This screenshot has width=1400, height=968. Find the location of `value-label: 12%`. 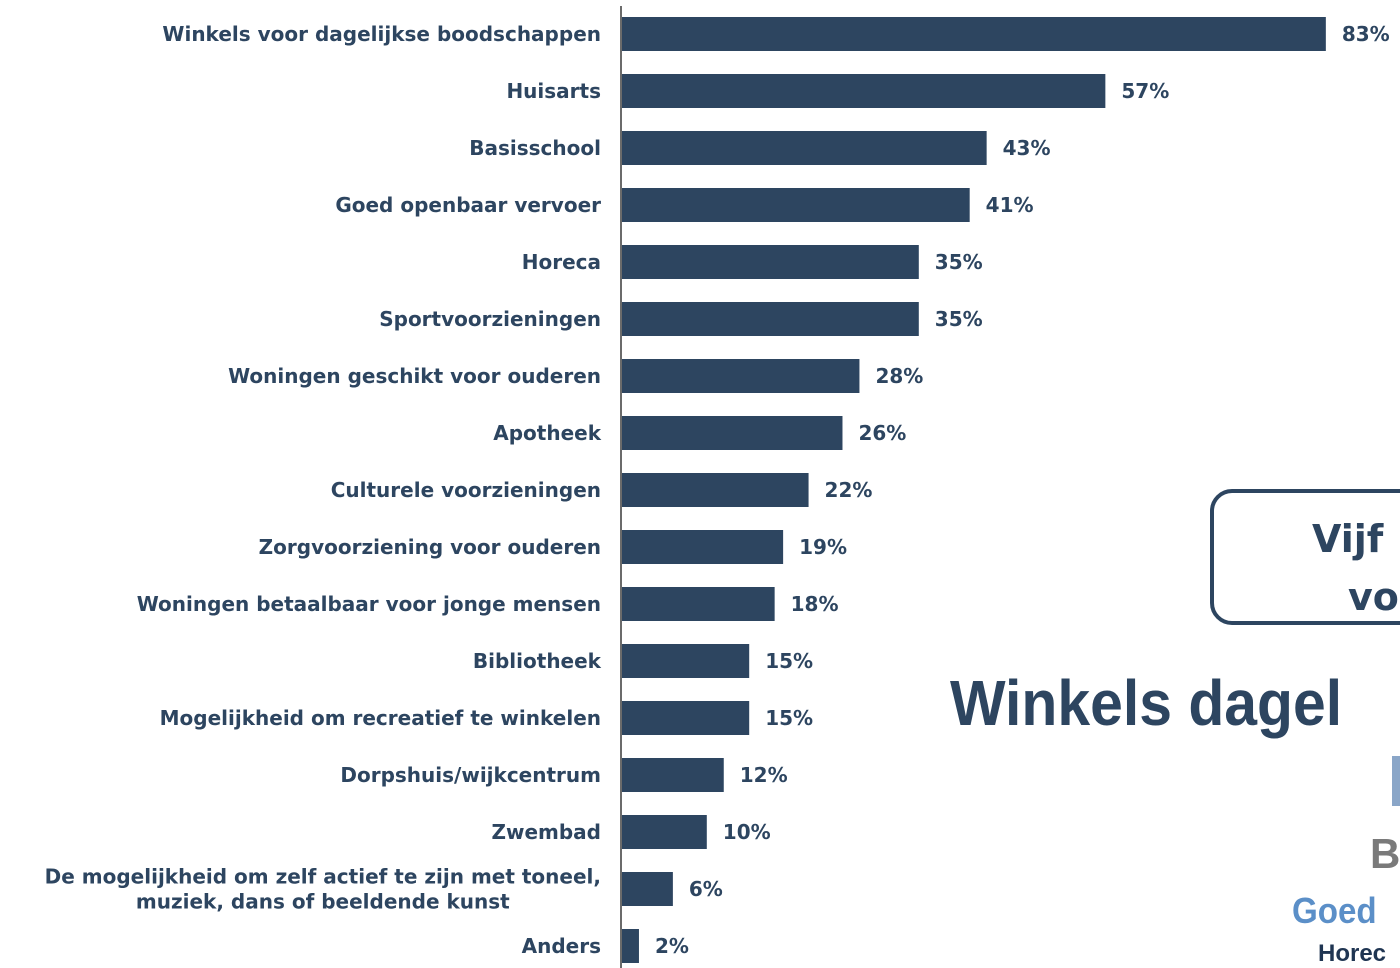

value-label: 12% is located at coordinates (764, 775).